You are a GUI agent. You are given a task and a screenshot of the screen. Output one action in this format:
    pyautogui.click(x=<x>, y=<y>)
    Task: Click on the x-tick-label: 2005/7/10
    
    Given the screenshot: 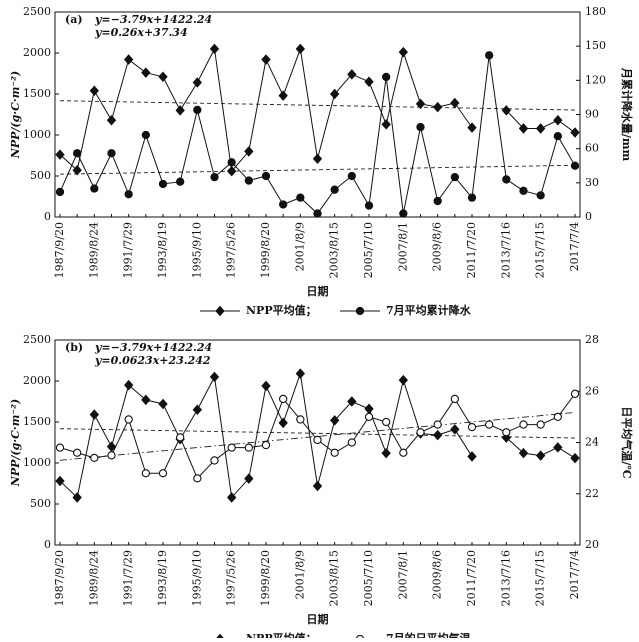 What is the action you would take?
    pyautogui.click(x=368, y=578)
    